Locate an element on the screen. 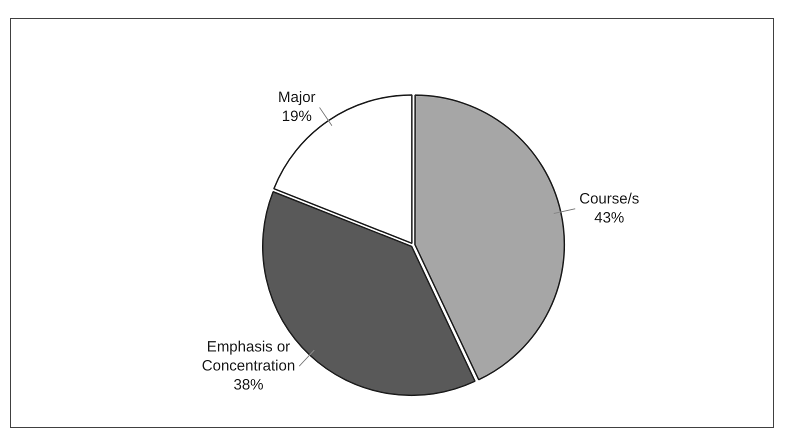 The height and width of the screenshot is (430, 786). data-label: 38% is located at coordinates (248, 385).